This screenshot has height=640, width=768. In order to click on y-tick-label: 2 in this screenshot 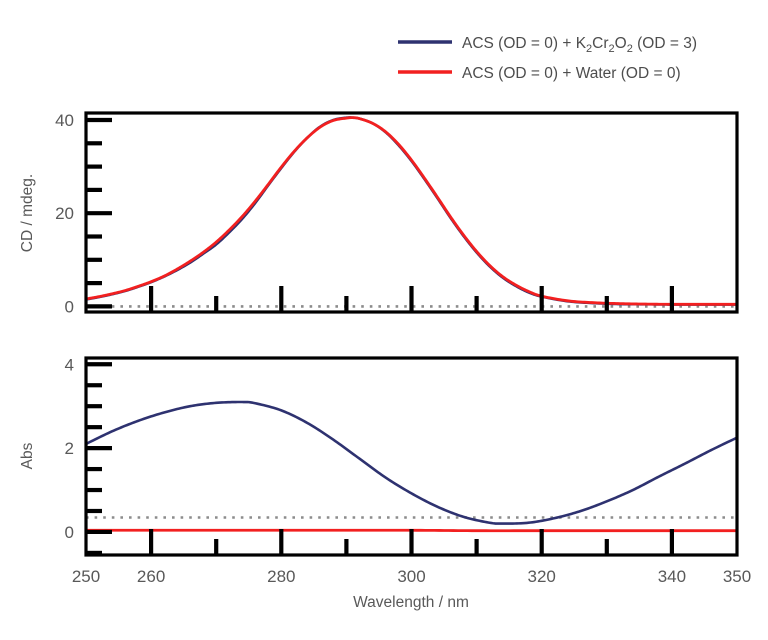, I will do `click(69, 448)`.